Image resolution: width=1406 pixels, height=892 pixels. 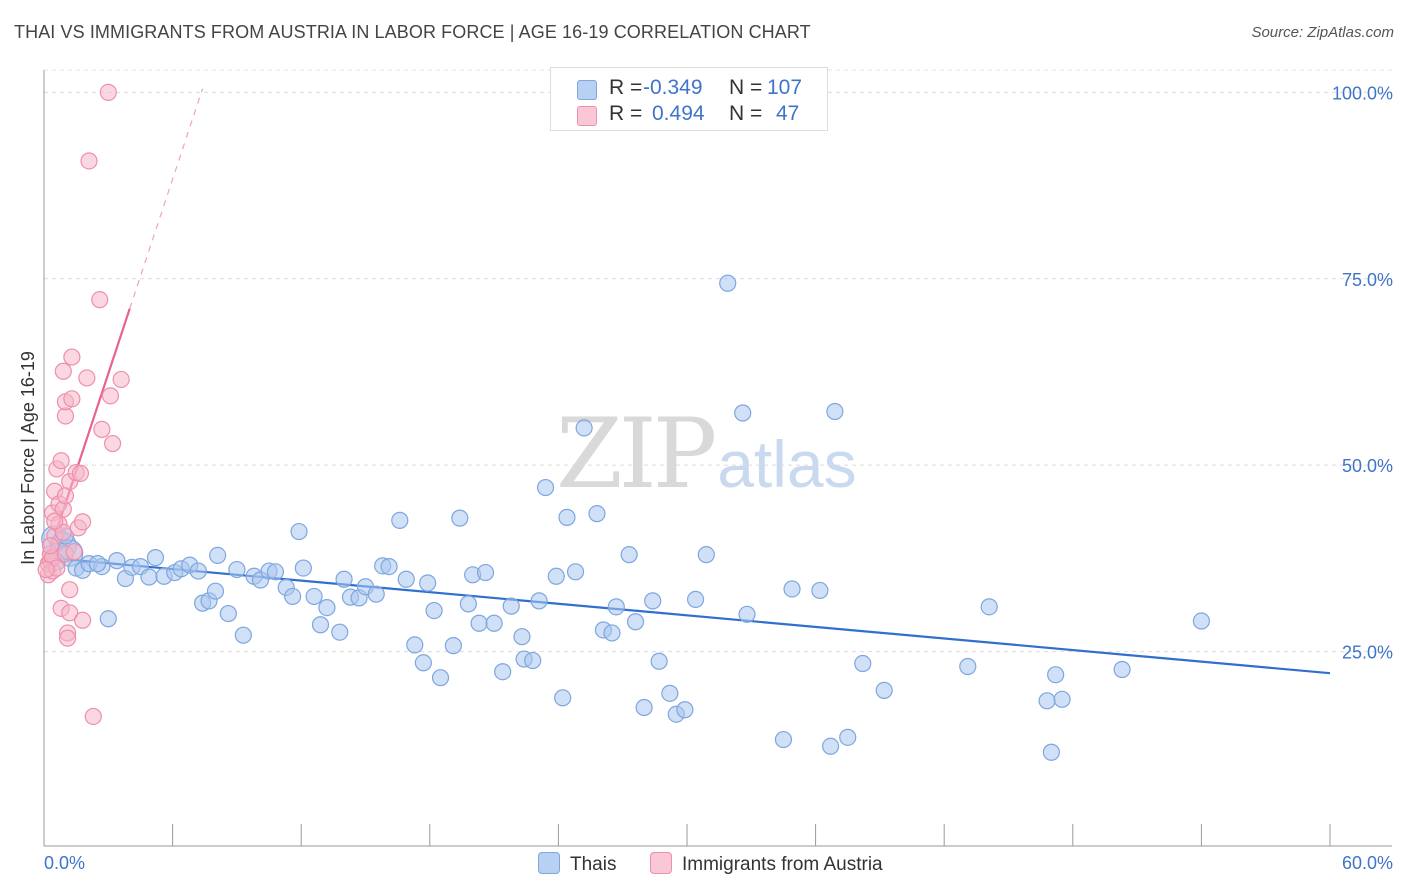 What do you see at coordinates (549, 863) in the screenshot?
I see `thais-legend-swatch` at bounding box center [549, 863].